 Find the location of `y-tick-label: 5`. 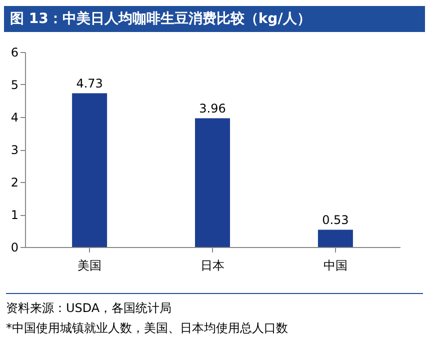

y-tick-label: 5 is located at coordinates (14, 85).